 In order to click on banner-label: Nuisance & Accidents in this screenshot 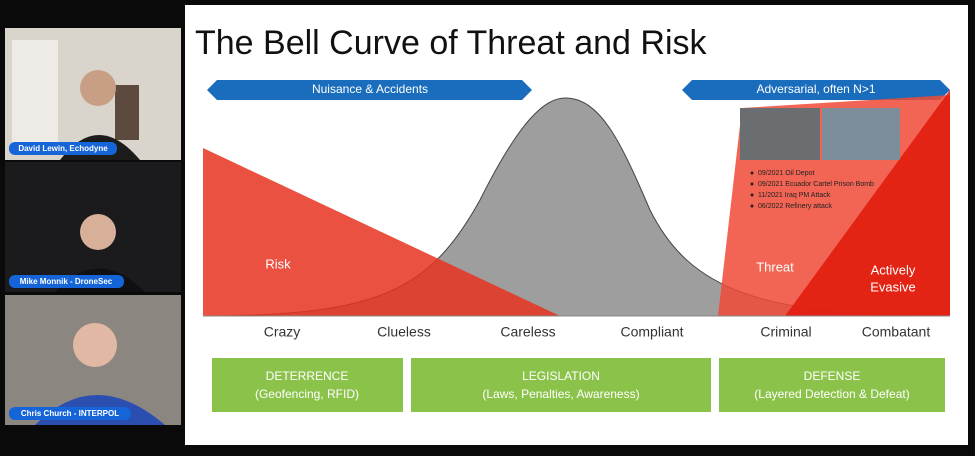, I will do `click(370, 89)`.